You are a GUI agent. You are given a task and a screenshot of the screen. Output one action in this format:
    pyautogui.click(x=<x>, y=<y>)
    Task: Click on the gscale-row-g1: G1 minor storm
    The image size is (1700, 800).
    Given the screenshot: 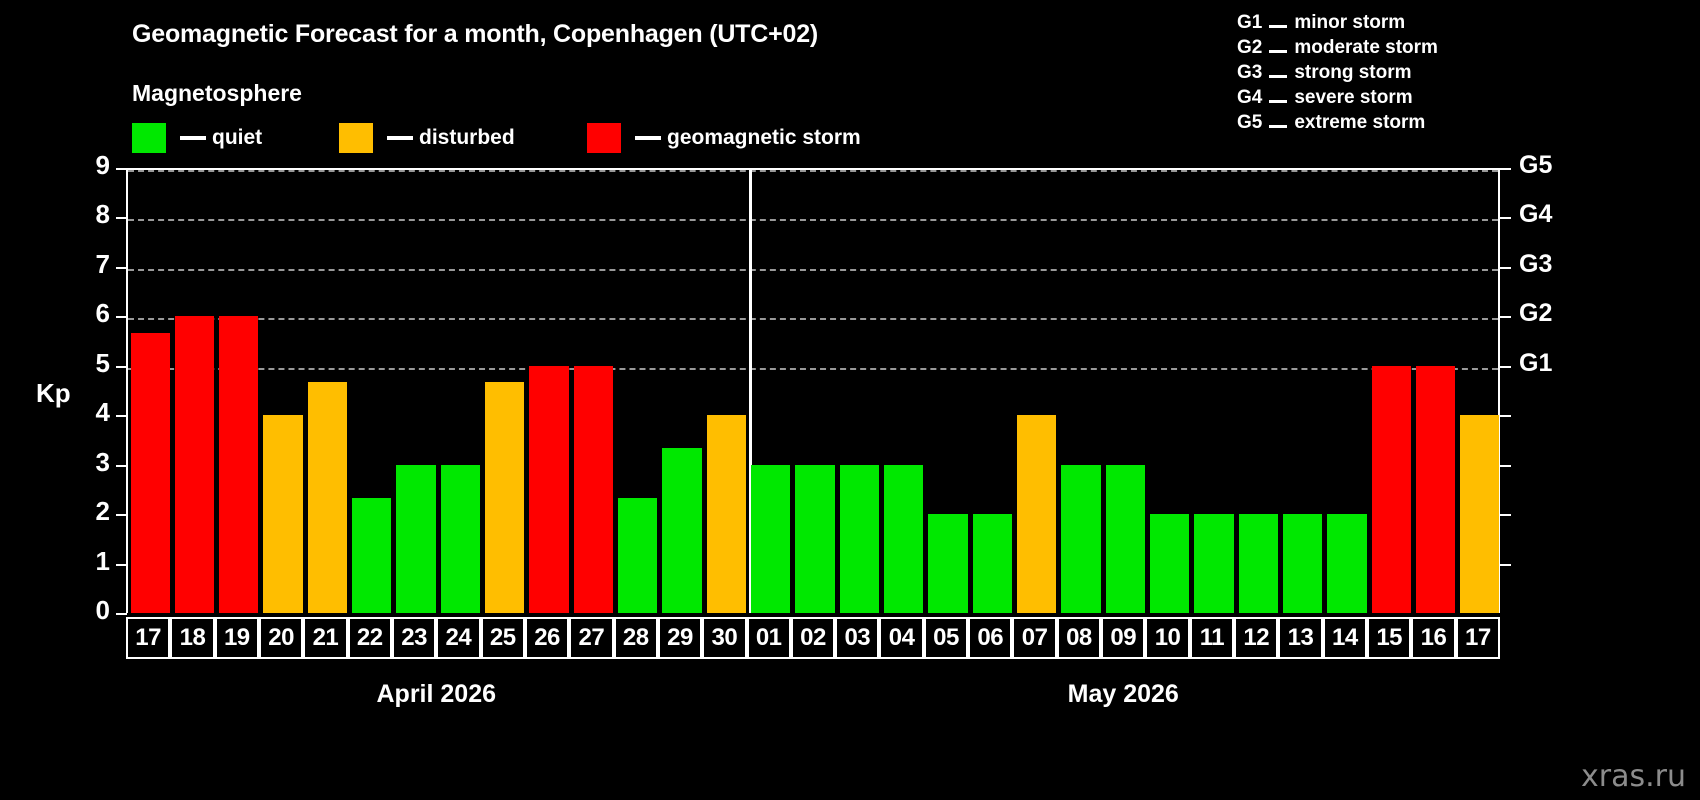 What is the action you would take?
    pyautogui.click(x=1402, y=24)
    